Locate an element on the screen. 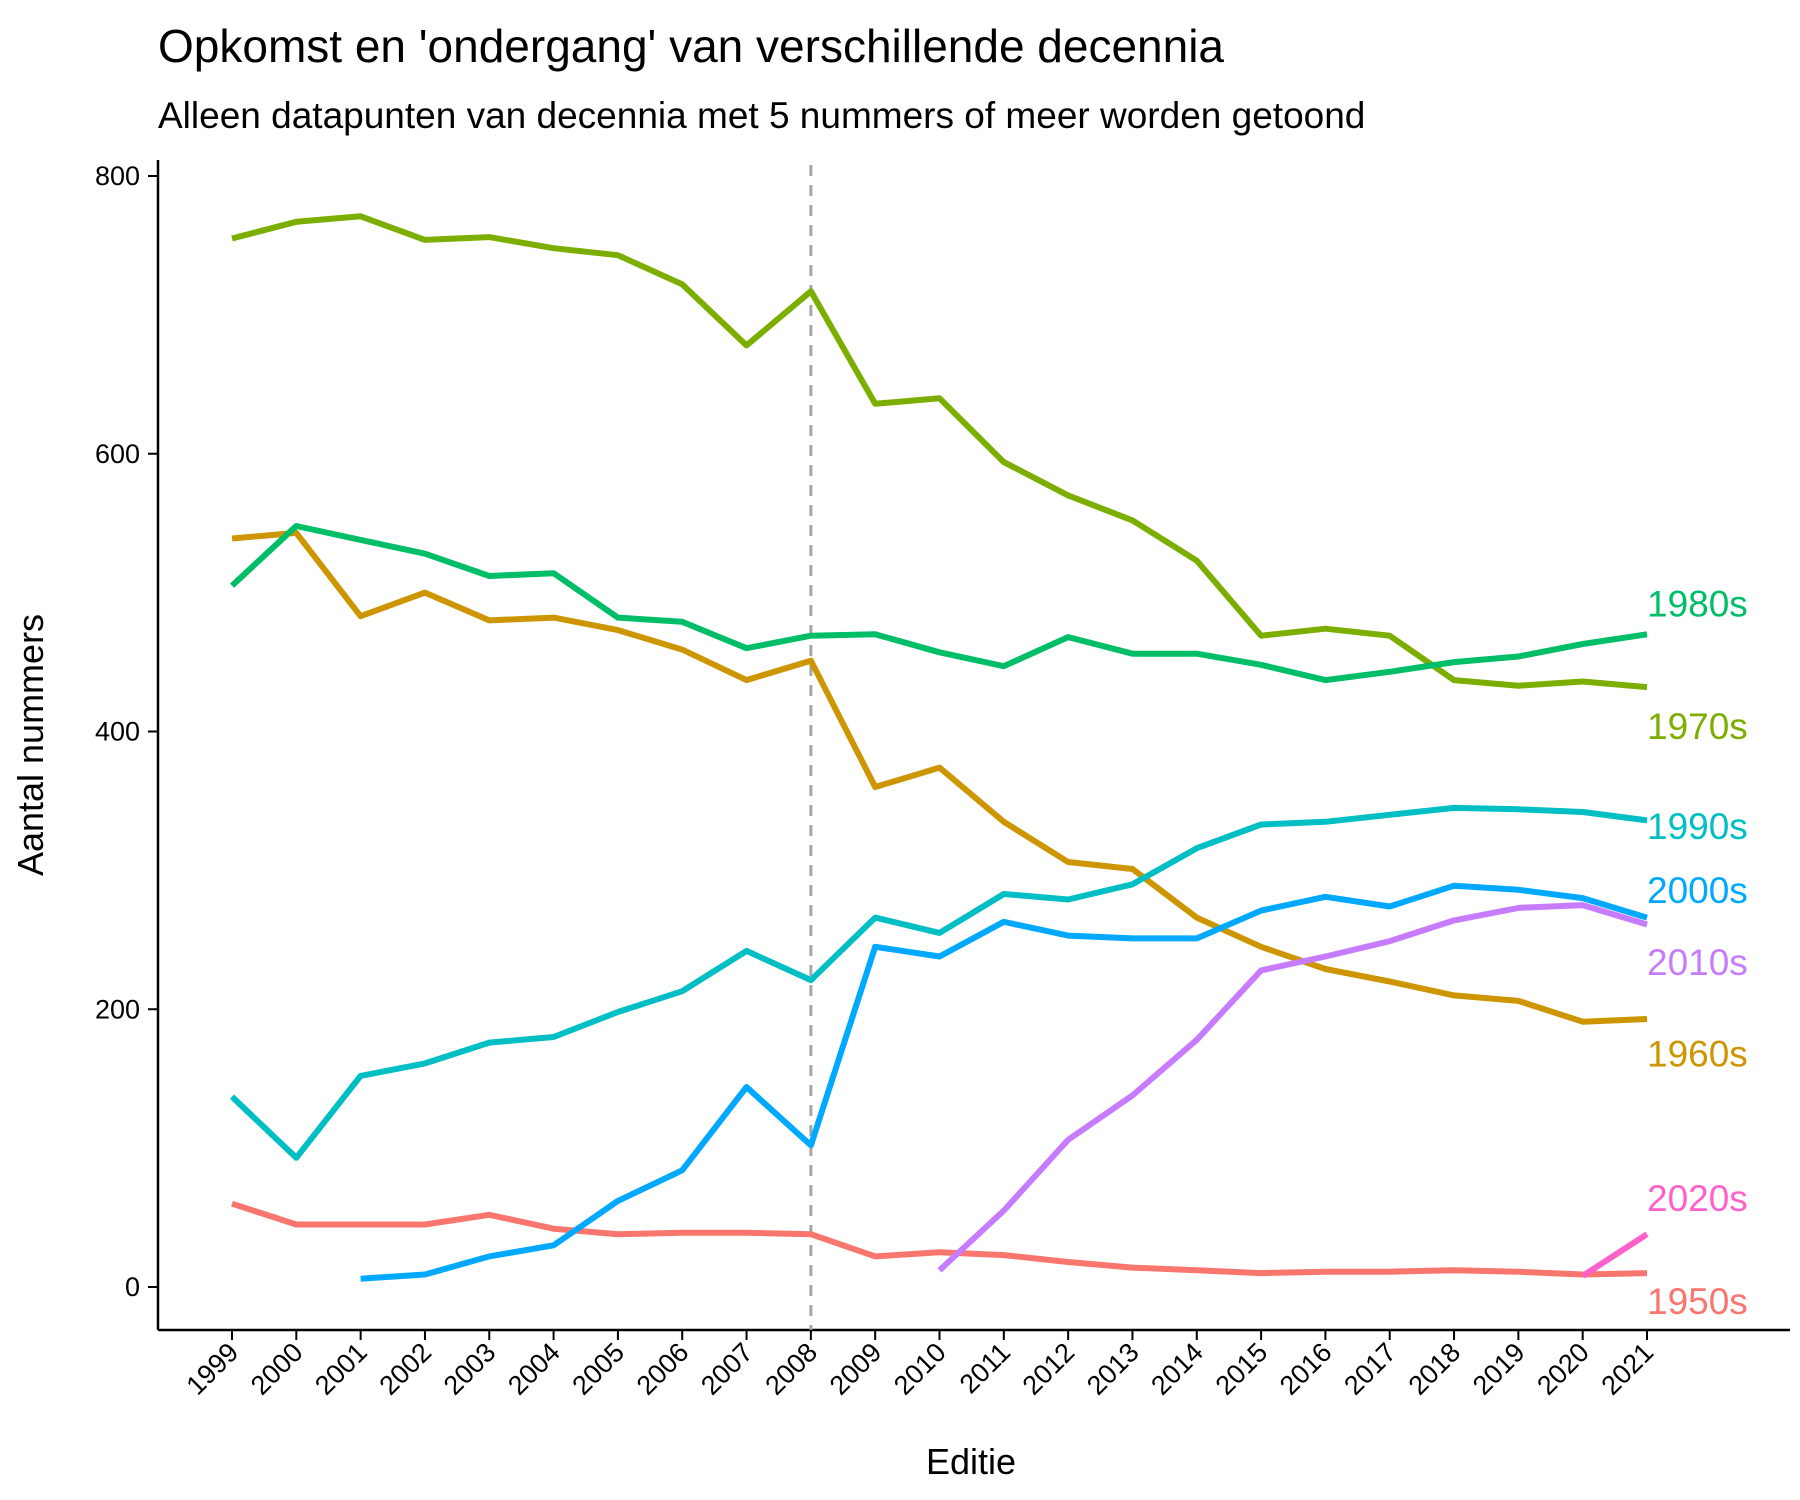  series-label-1980s: 1980s is located at coordinates (1697, 604).